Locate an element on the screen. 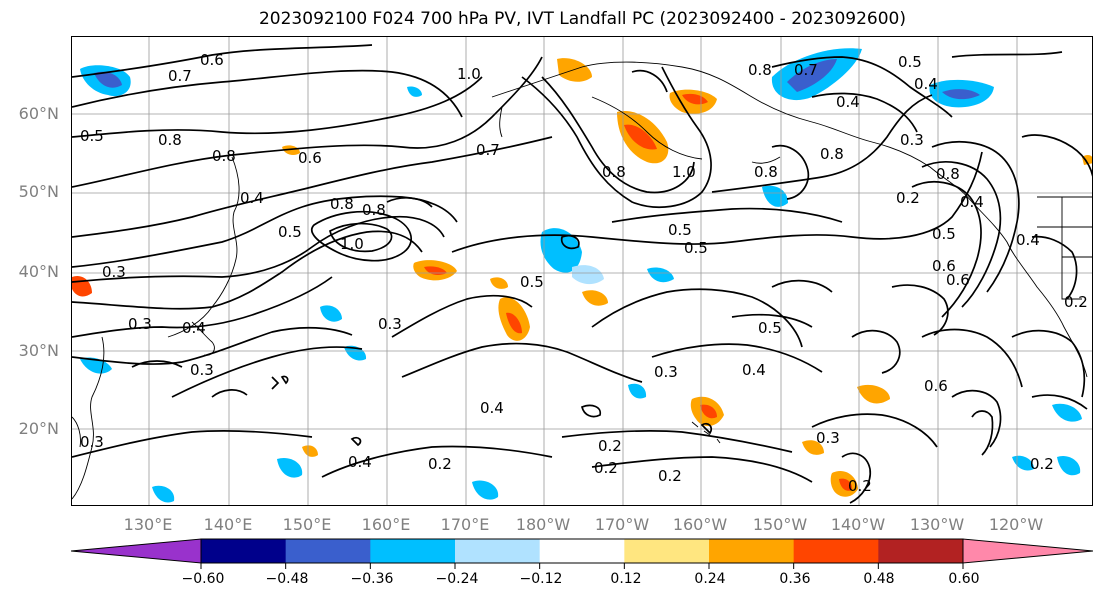  colorbar-tick-label: −0.36 is located at coordinates (372, 579).